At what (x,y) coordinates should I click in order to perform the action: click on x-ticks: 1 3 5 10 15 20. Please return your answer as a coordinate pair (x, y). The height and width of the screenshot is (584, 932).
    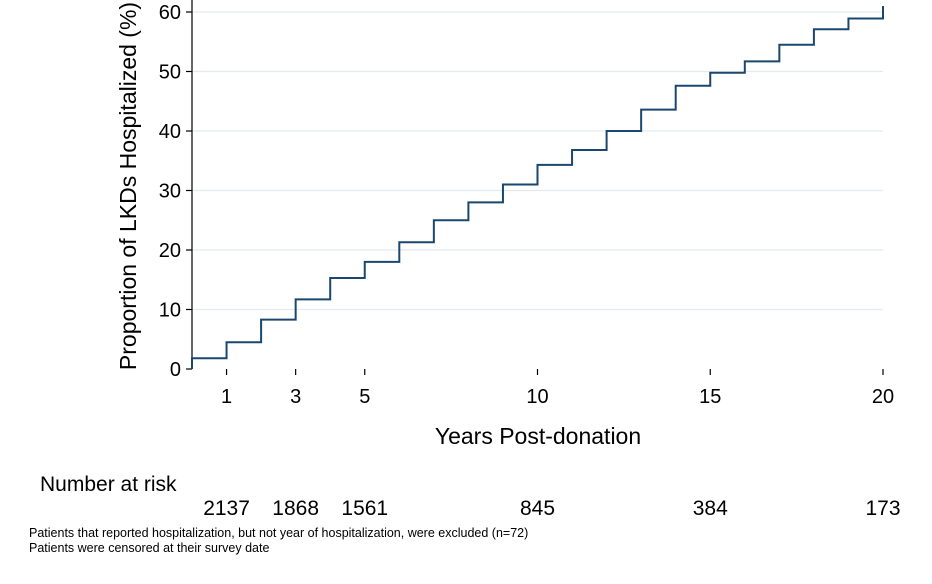
    Looking at the image, I should click on (557, 388).